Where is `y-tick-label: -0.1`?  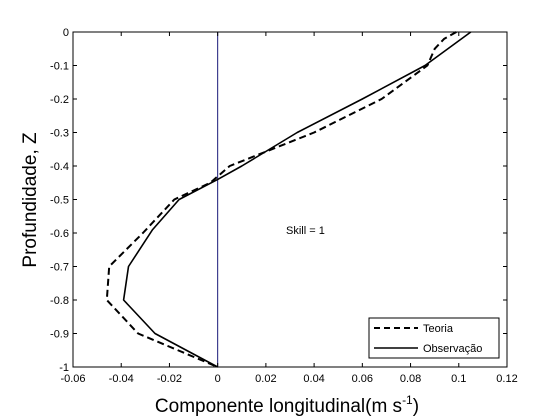
y-tick-label: -0.1 is located at coordinates (59, 67).